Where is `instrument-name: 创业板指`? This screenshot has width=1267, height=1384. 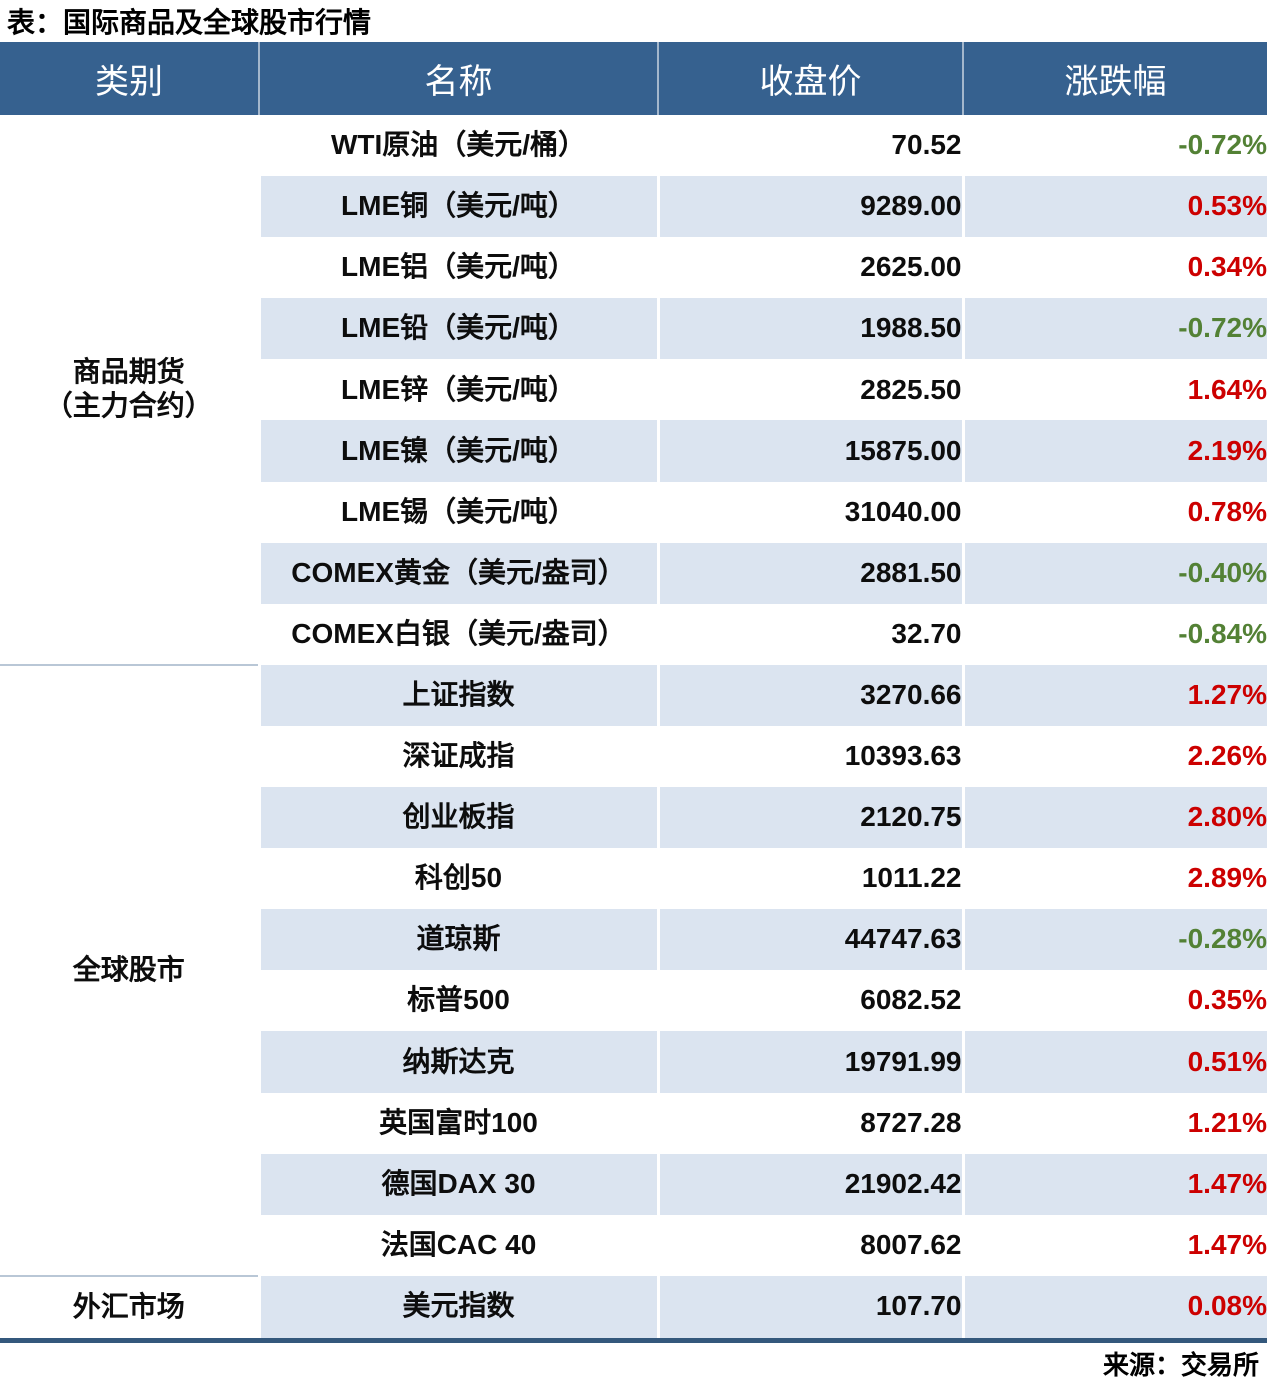
instrument-name: 创业板指 is located at coordinates (457, 818).